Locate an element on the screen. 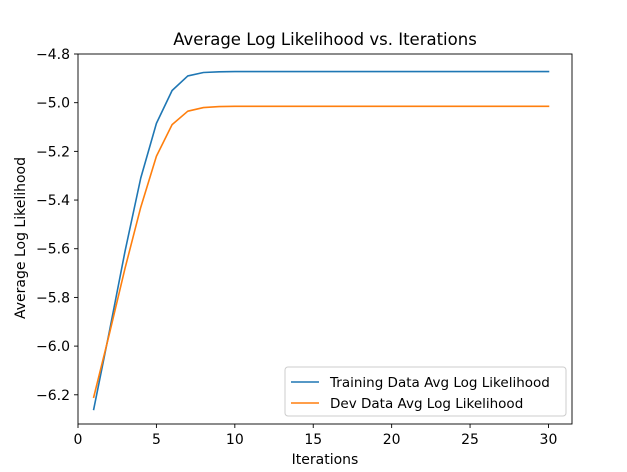 The width and height of the screenshot is (627, 472). y-axis-label: Average Log Likelihood is located at coordinates (21, 238).